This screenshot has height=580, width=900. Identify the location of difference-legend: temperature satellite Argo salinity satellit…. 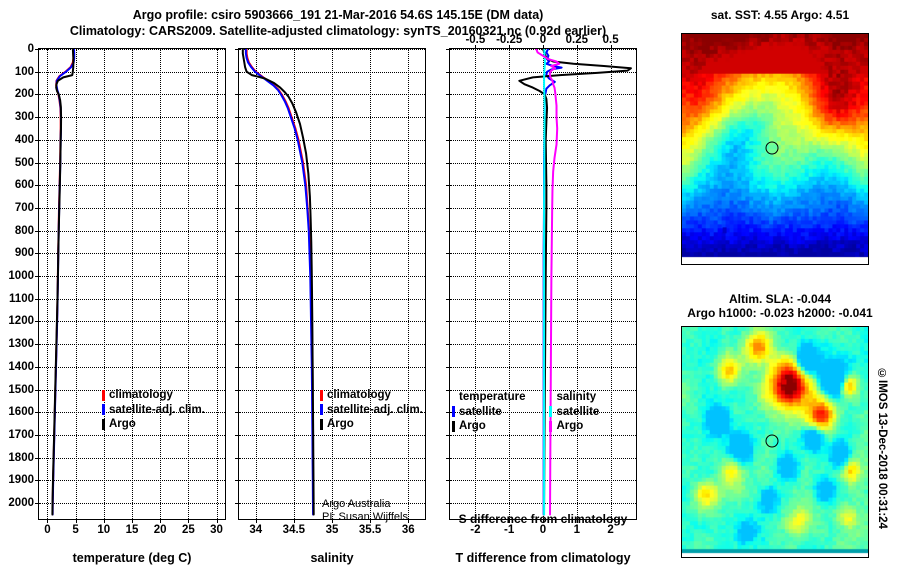
(525, 412).